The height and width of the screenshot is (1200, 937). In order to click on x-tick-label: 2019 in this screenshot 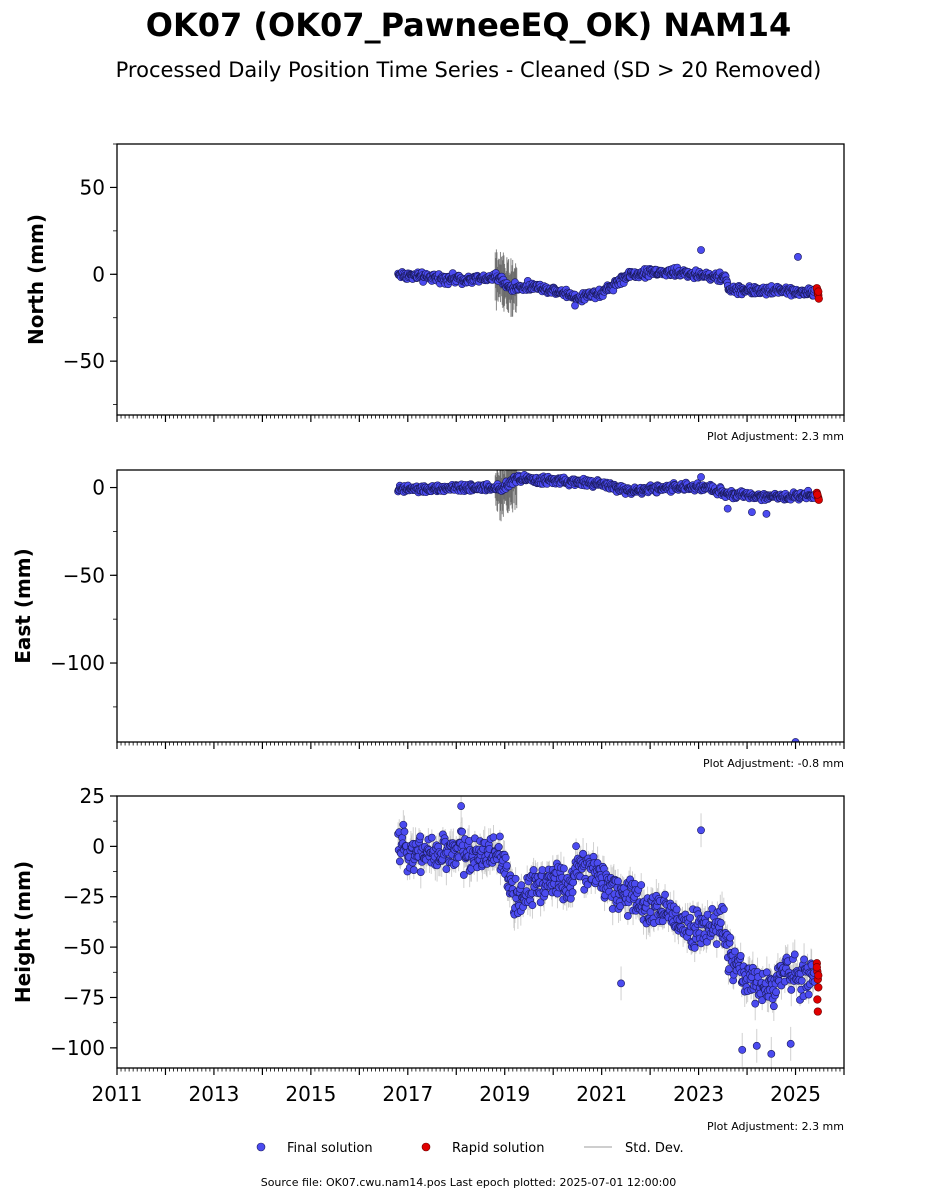, I will do `click(504, 1094)`.